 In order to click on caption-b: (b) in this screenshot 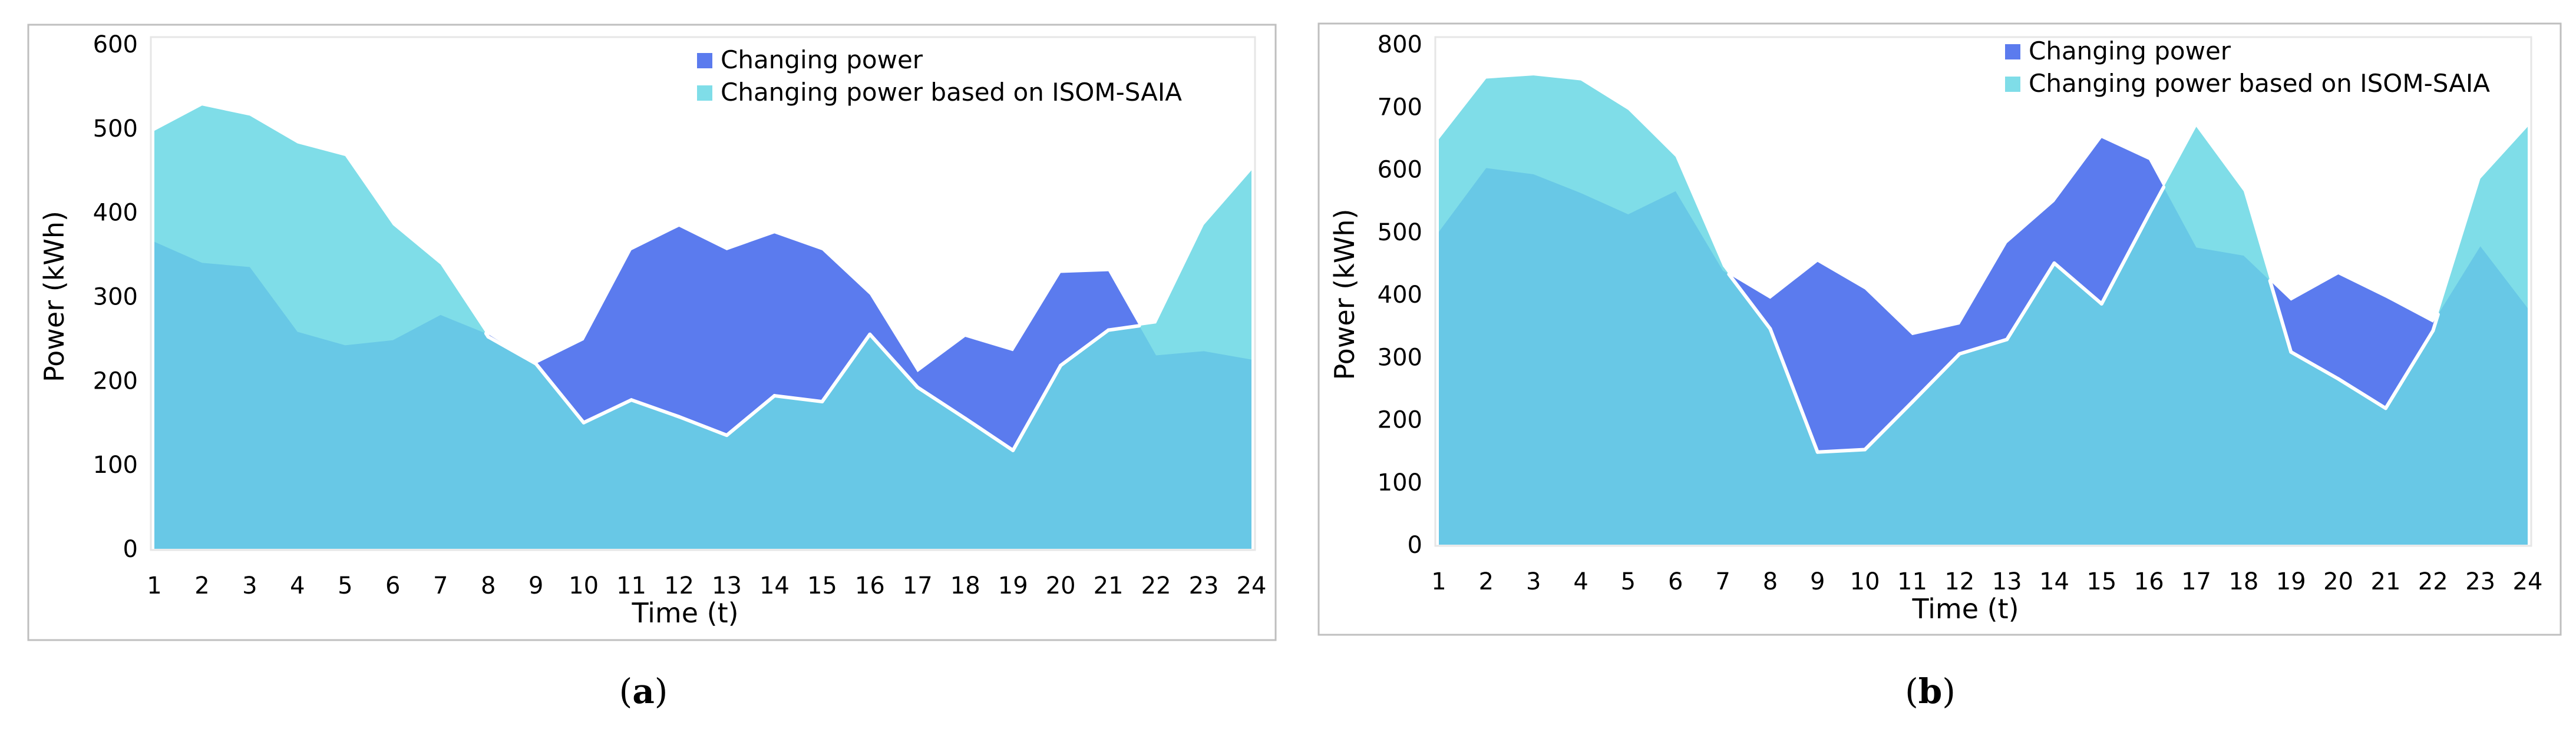, I will do `click(1930, 691)`.